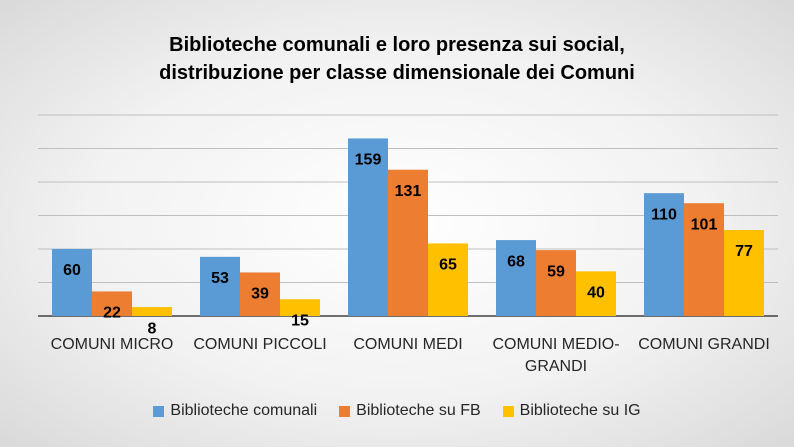 Image resolution: width=794 pixels, height=447 pixels. I want to click on legend-item: Biblioteche su IG, so click(571, 411).